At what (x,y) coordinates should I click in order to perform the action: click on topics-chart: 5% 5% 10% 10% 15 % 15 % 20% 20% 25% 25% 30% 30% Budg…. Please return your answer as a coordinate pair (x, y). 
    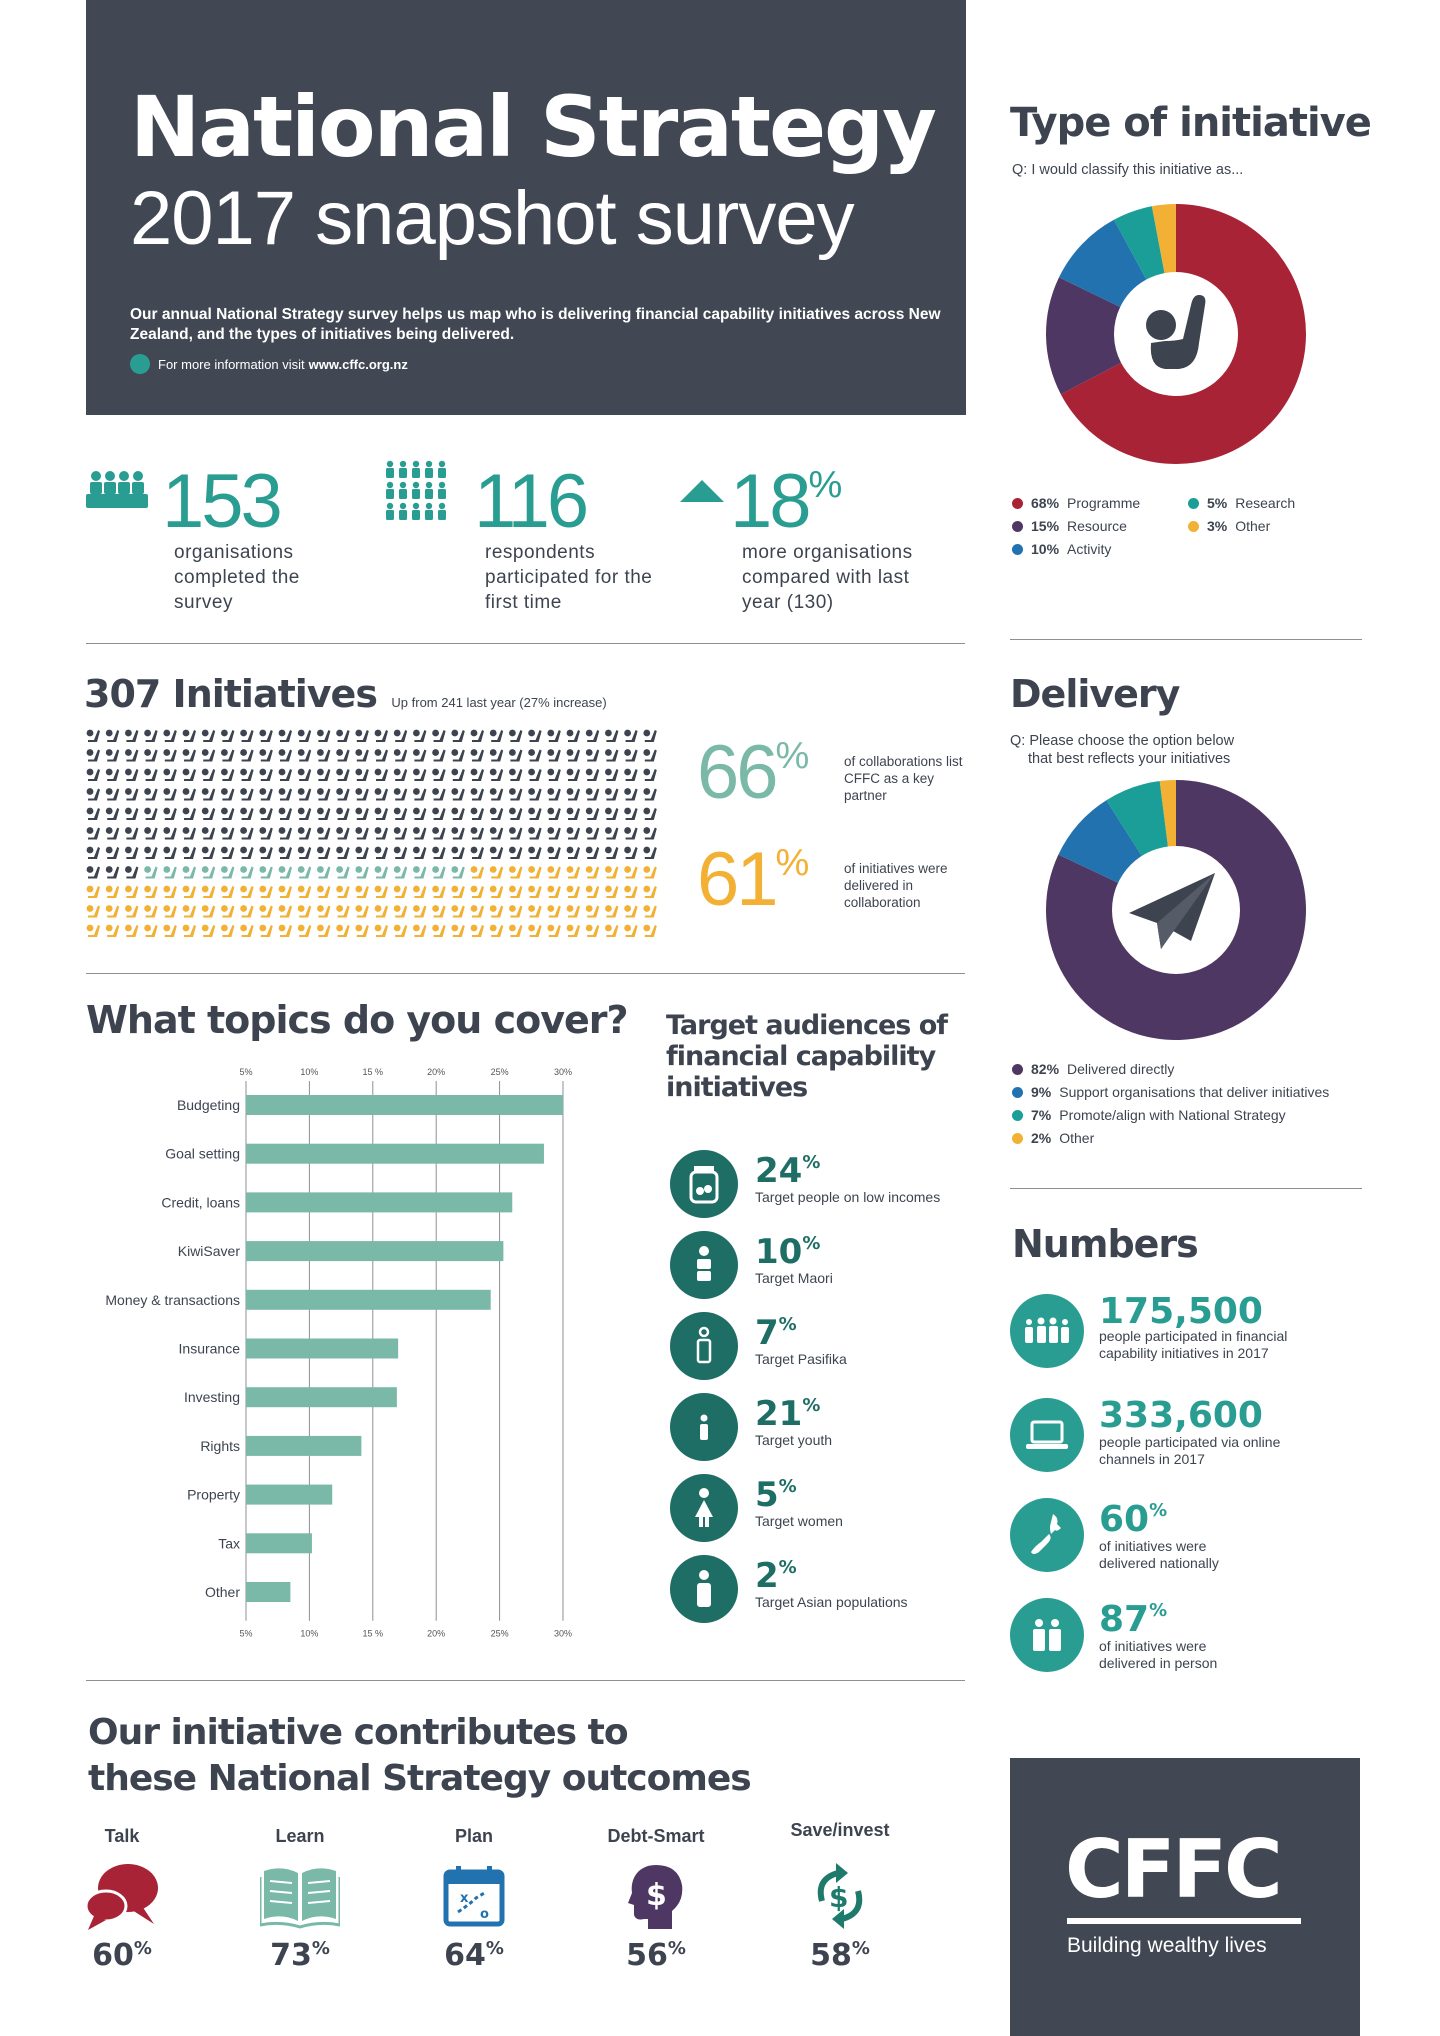
    Looking at the image, I should click on (346, 1355).